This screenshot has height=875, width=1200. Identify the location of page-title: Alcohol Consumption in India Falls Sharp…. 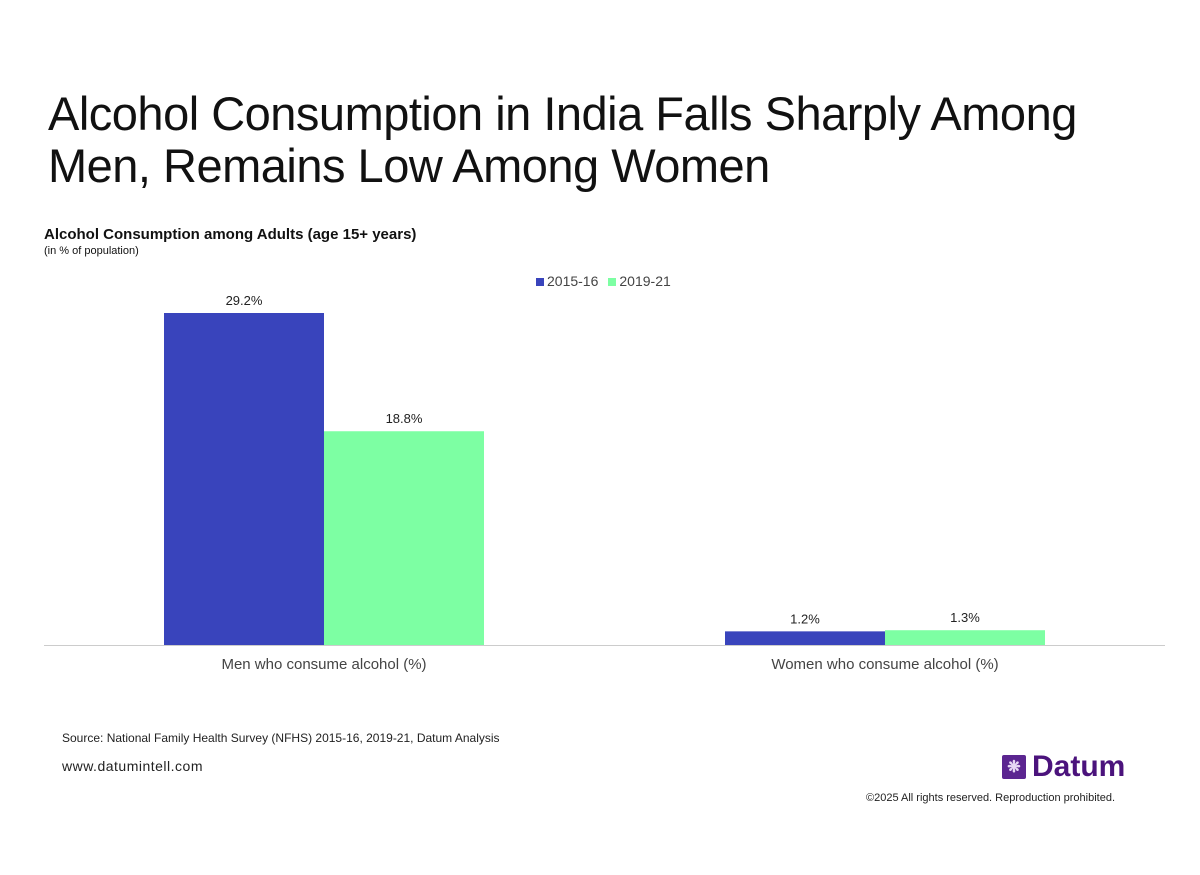
(562, 139).